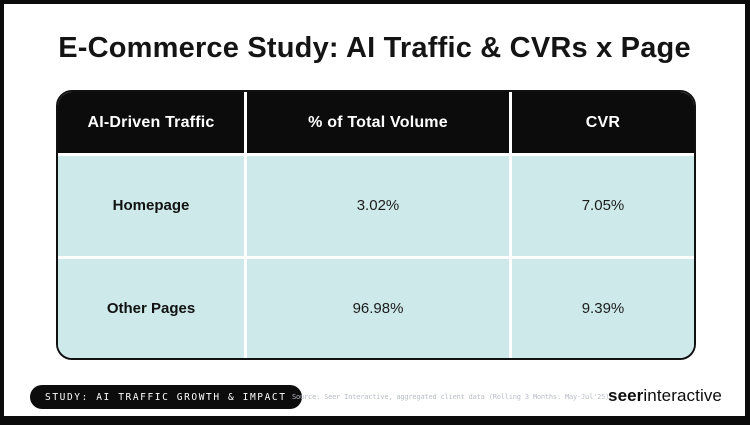  What do you see at coordinates (626, 395) in the screenshot?
I see `logo-text-bold: seer` at bounding box center [626, 395].